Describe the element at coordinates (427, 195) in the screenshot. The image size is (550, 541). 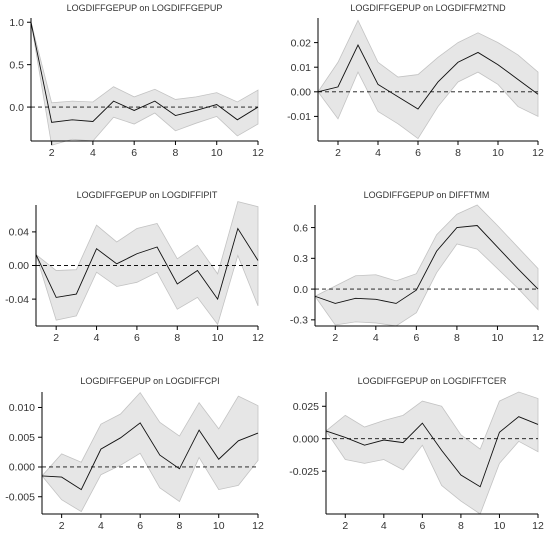
I see `panel-title: LOGDIFFGEPUP on DIFFTMM` at that location.